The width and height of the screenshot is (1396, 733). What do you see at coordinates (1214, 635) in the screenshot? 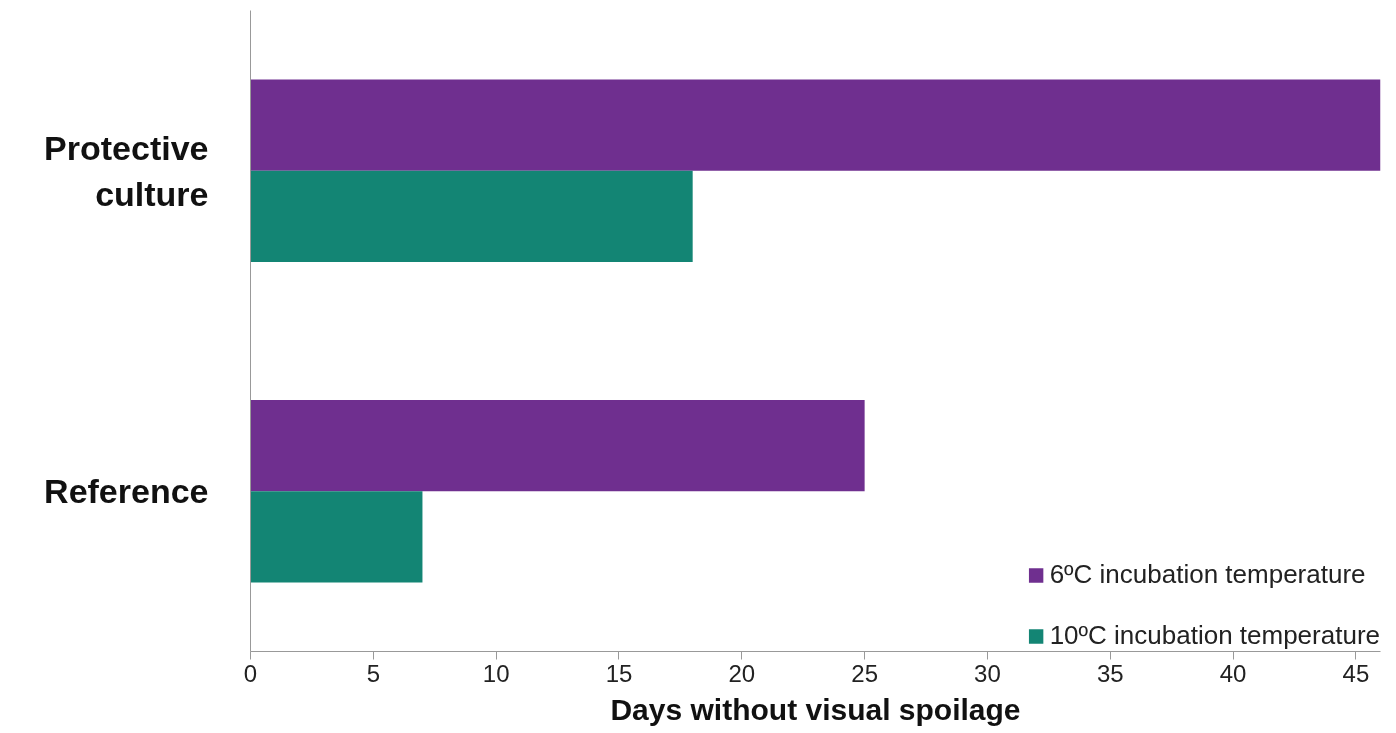
I see `legend-label: 10ºC incubation temperature` at bounding box center [1214, 635].